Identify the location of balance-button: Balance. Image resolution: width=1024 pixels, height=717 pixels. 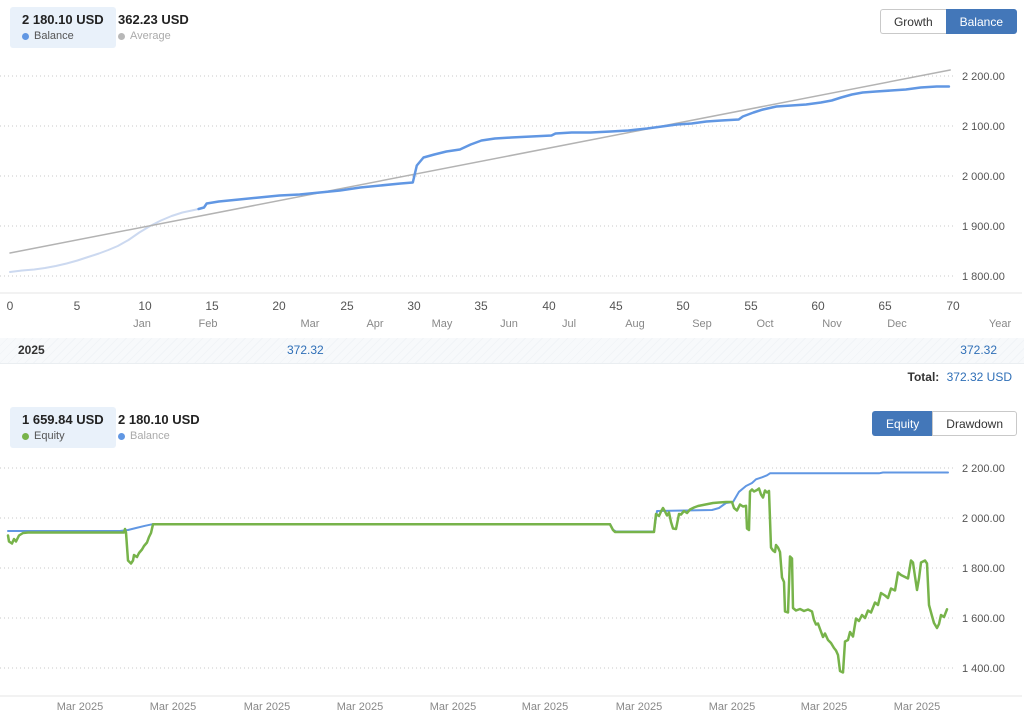
(981, 21).